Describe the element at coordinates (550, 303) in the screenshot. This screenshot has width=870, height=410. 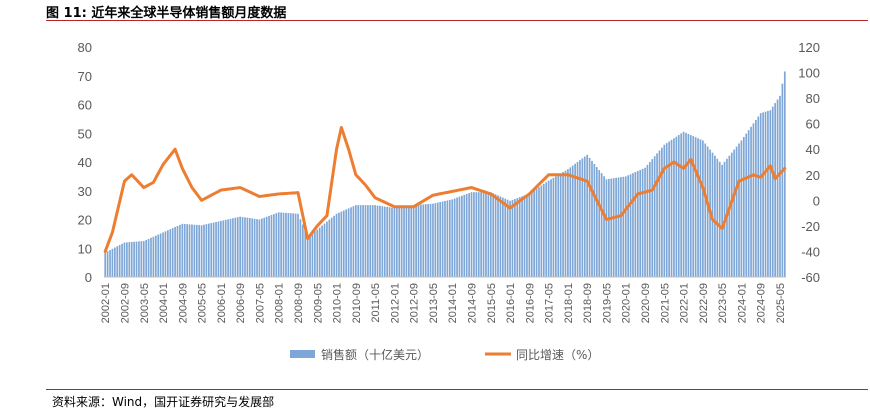
I see `x-tick-label: 2017-05` at that location.